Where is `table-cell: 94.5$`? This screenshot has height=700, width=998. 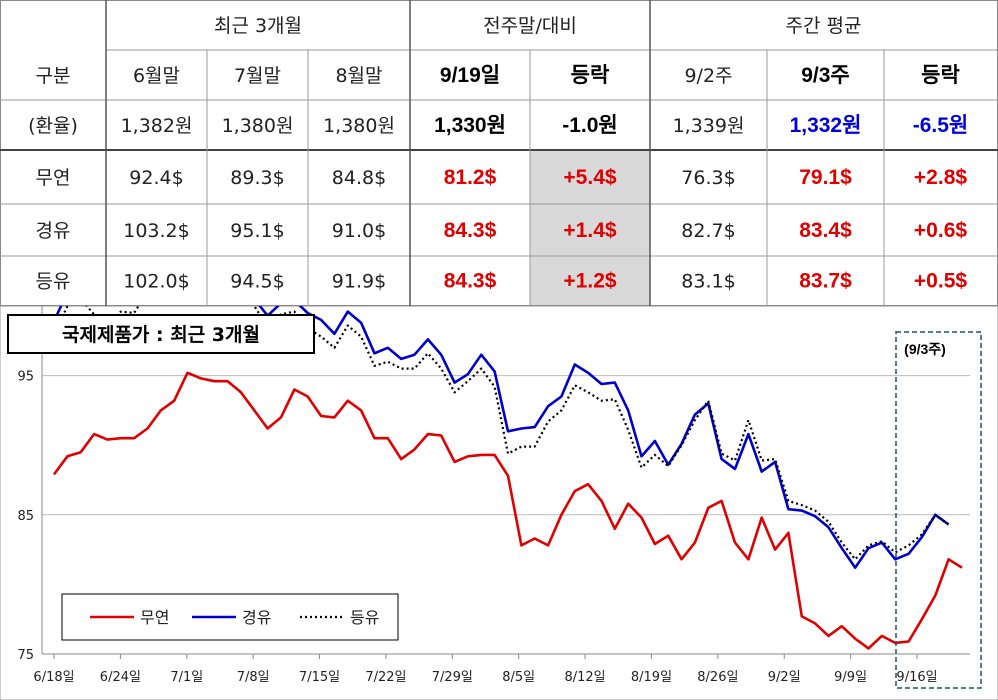 table-cell: 94.5$ is located at coordinates (257, 282).